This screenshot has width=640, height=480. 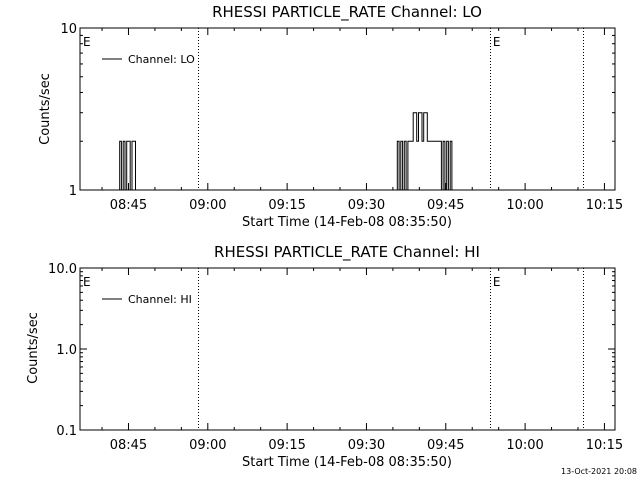 I want to click on hi-chart-title: RHESSI PARTICLE_RATE Channel: HI, so click(x=347, y=252).